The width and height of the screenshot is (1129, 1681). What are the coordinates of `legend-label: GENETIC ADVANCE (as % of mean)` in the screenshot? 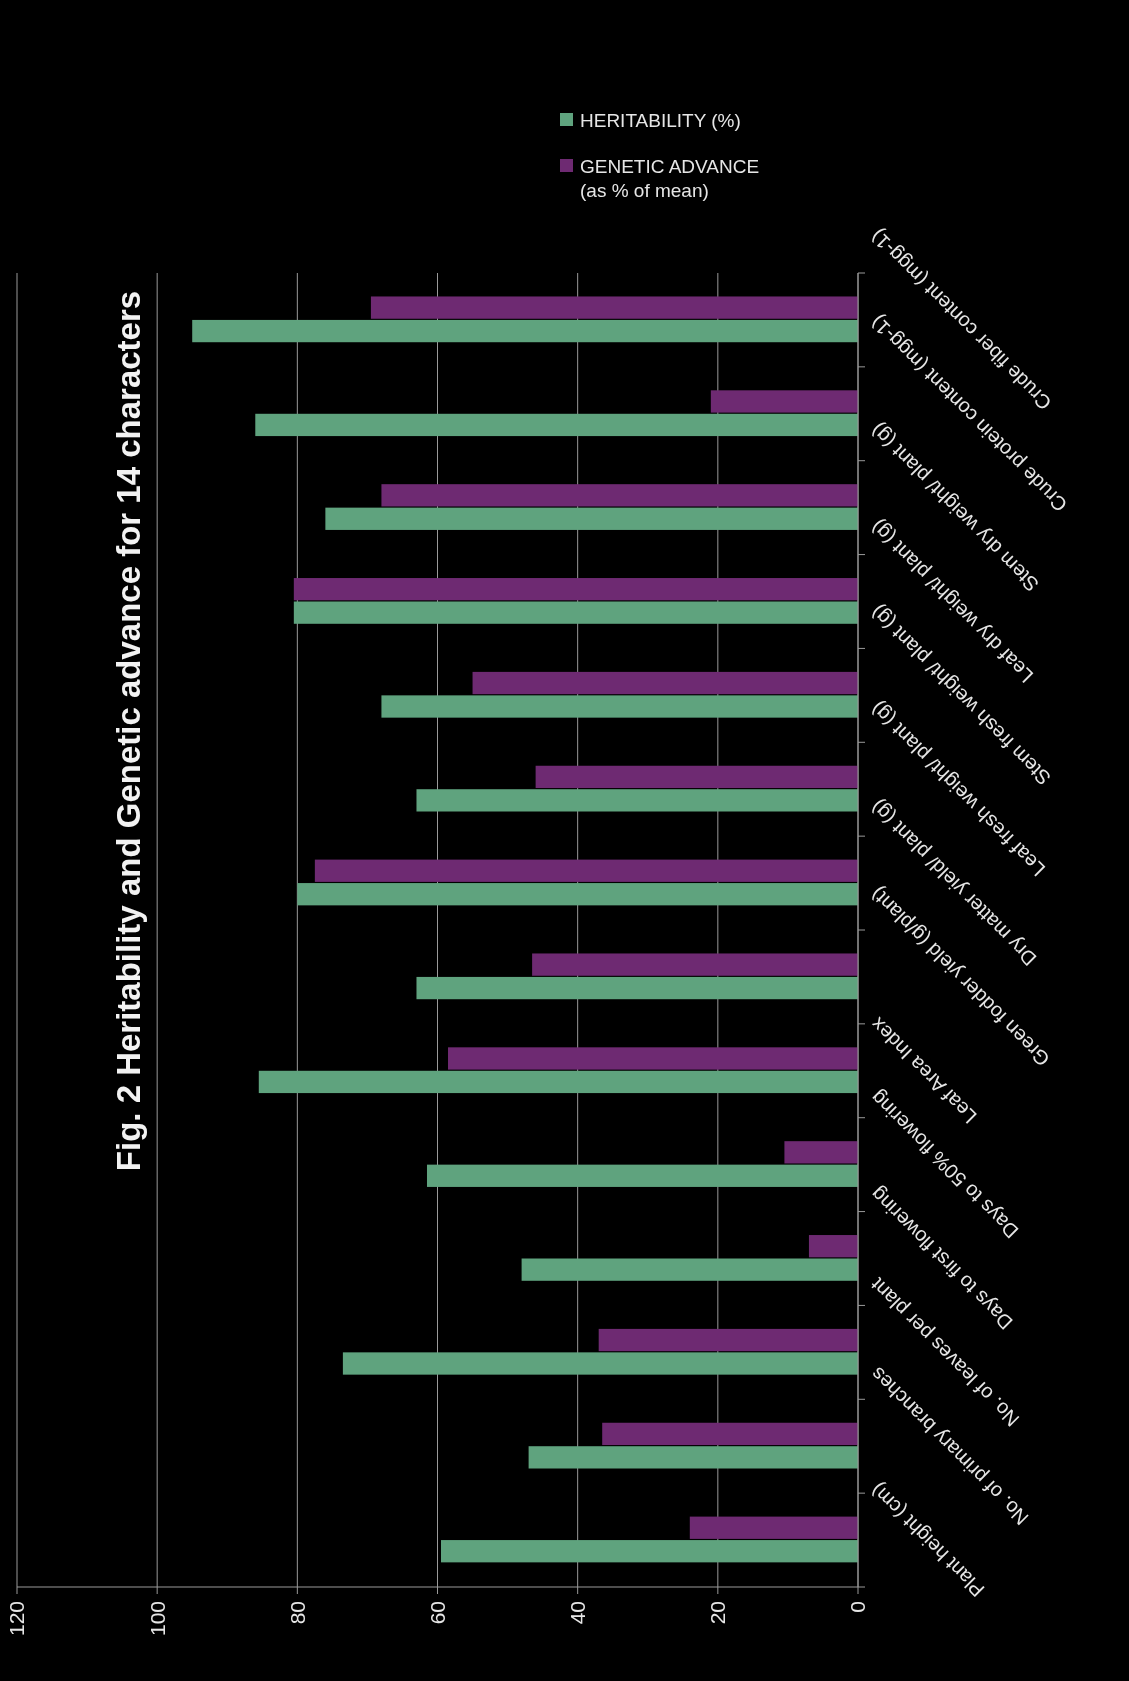 It's located at (670, 178).